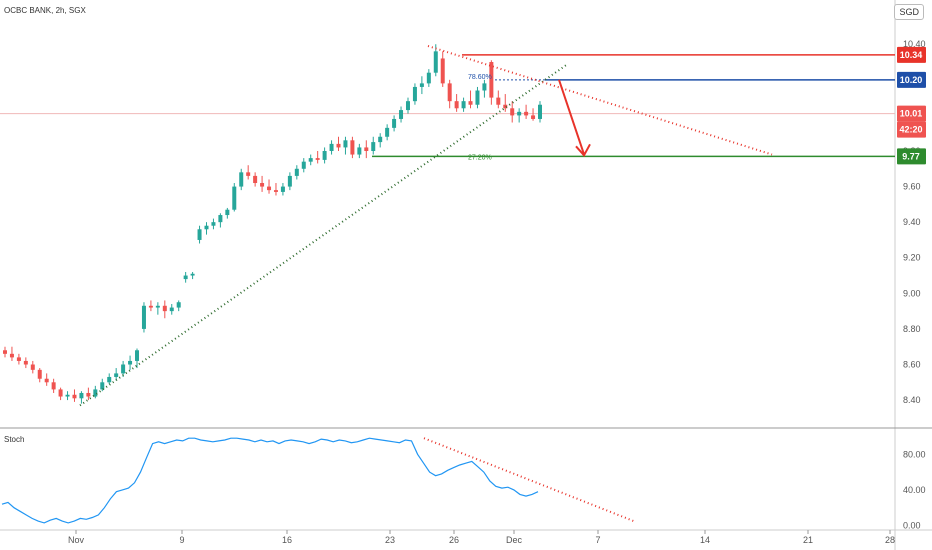 The image size is (932, 550). I want to click on time-tick-label: Nov, so click(76, 540).